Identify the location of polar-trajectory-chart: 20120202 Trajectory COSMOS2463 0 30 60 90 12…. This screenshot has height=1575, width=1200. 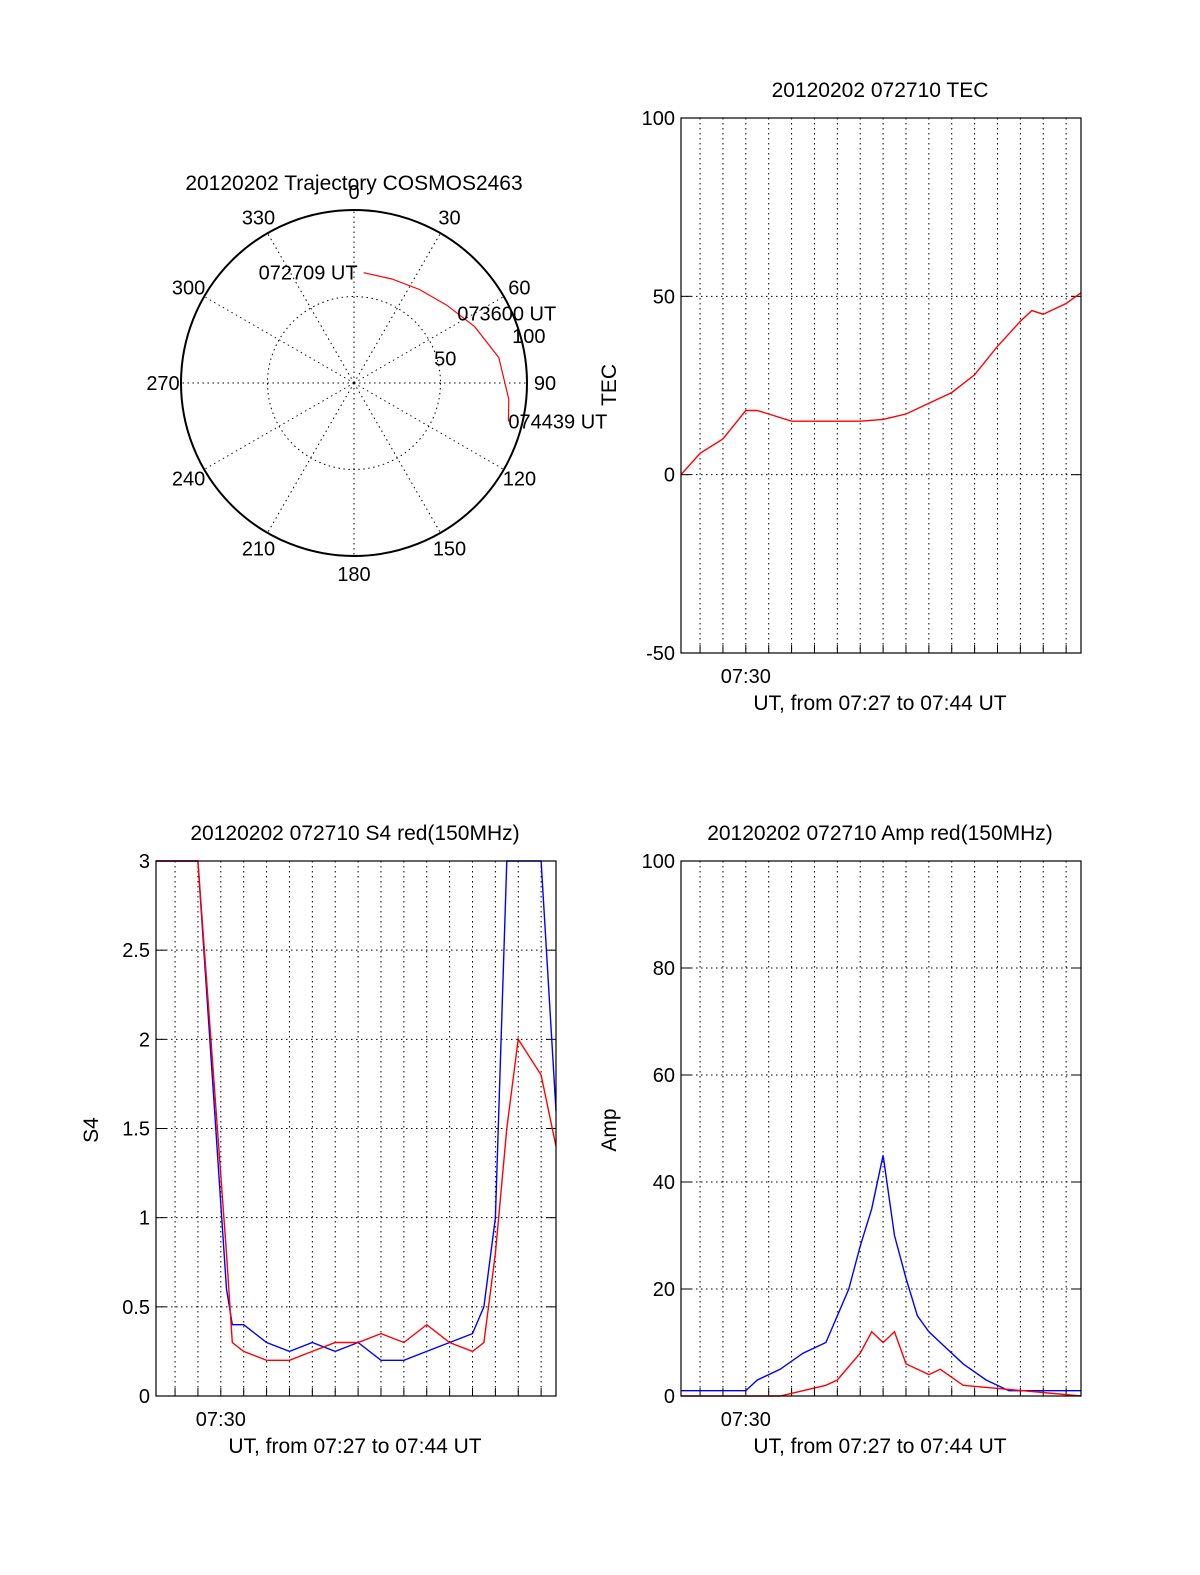
(376, 379).